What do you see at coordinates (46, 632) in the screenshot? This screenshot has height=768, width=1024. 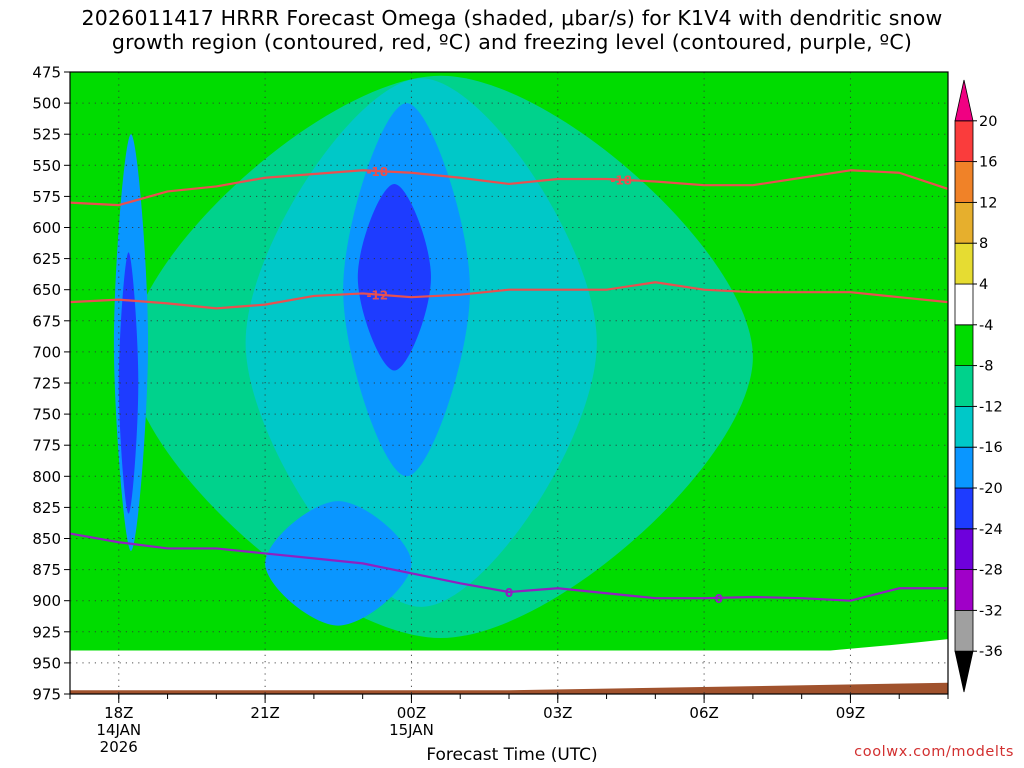 I see `y-tick-label: 925` at bounding box center [46, 632].